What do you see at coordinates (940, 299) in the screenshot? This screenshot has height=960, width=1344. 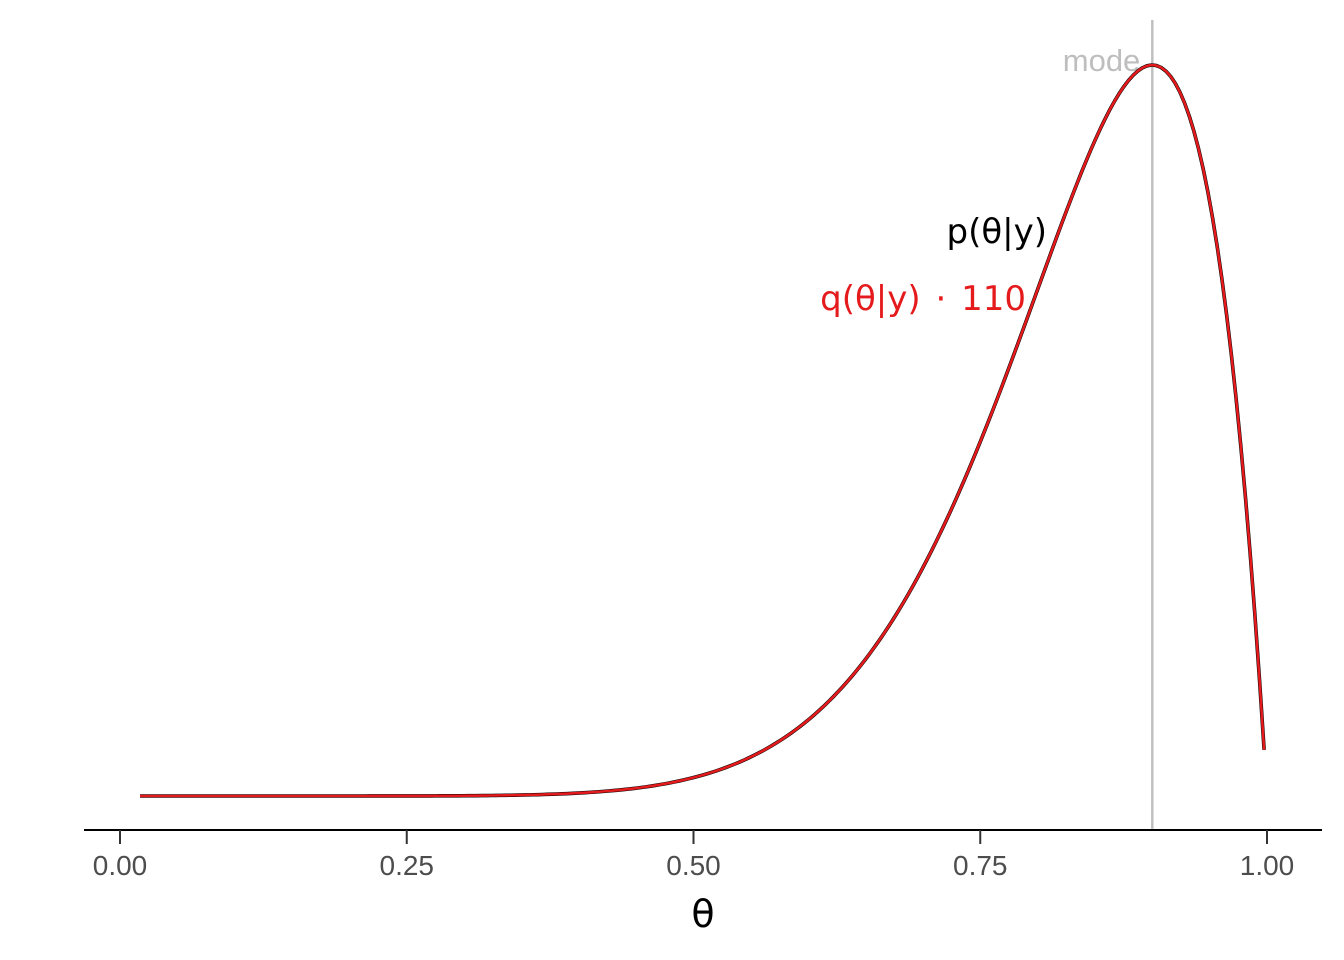 I see `approx-label-operator: ·` at bounding box center [940, 299].